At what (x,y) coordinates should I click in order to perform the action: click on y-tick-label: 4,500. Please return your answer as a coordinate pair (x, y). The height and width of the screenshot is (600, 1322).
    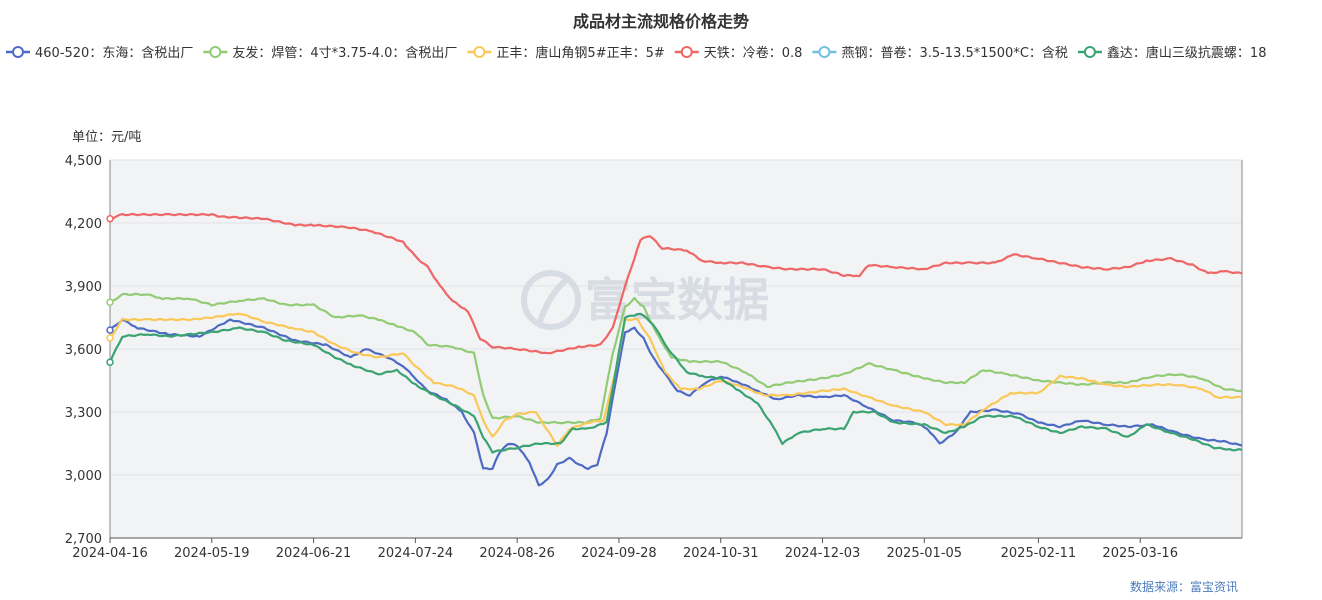
    Looking at the image, I should click on (83, 161).